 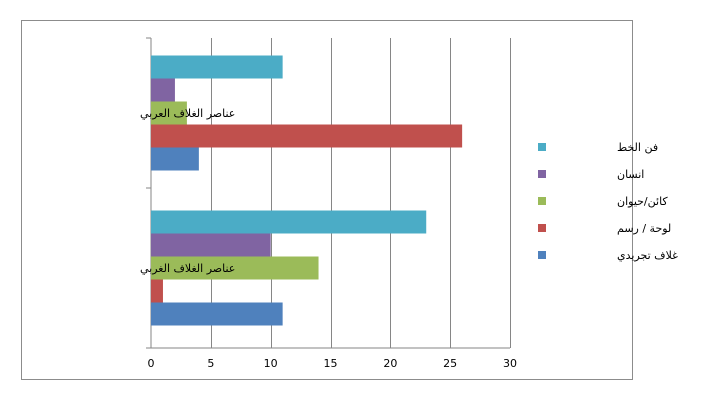 I want to click on x-tick-labels: 0 5 10 15 20 25 30, so click(x=333, y=363).